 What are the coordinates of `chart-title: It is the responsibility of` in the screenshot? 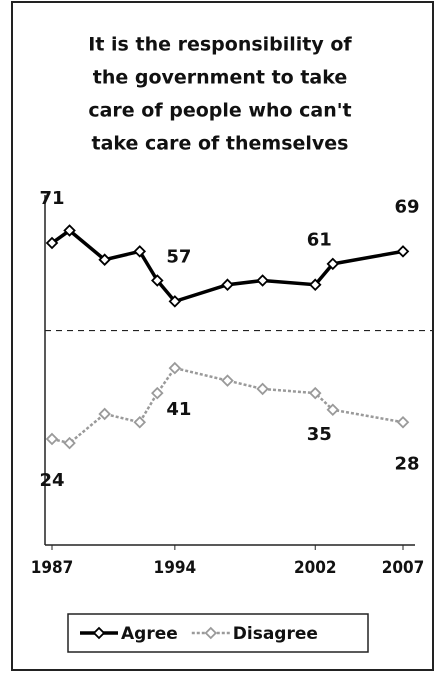 It's located at (220, 45).